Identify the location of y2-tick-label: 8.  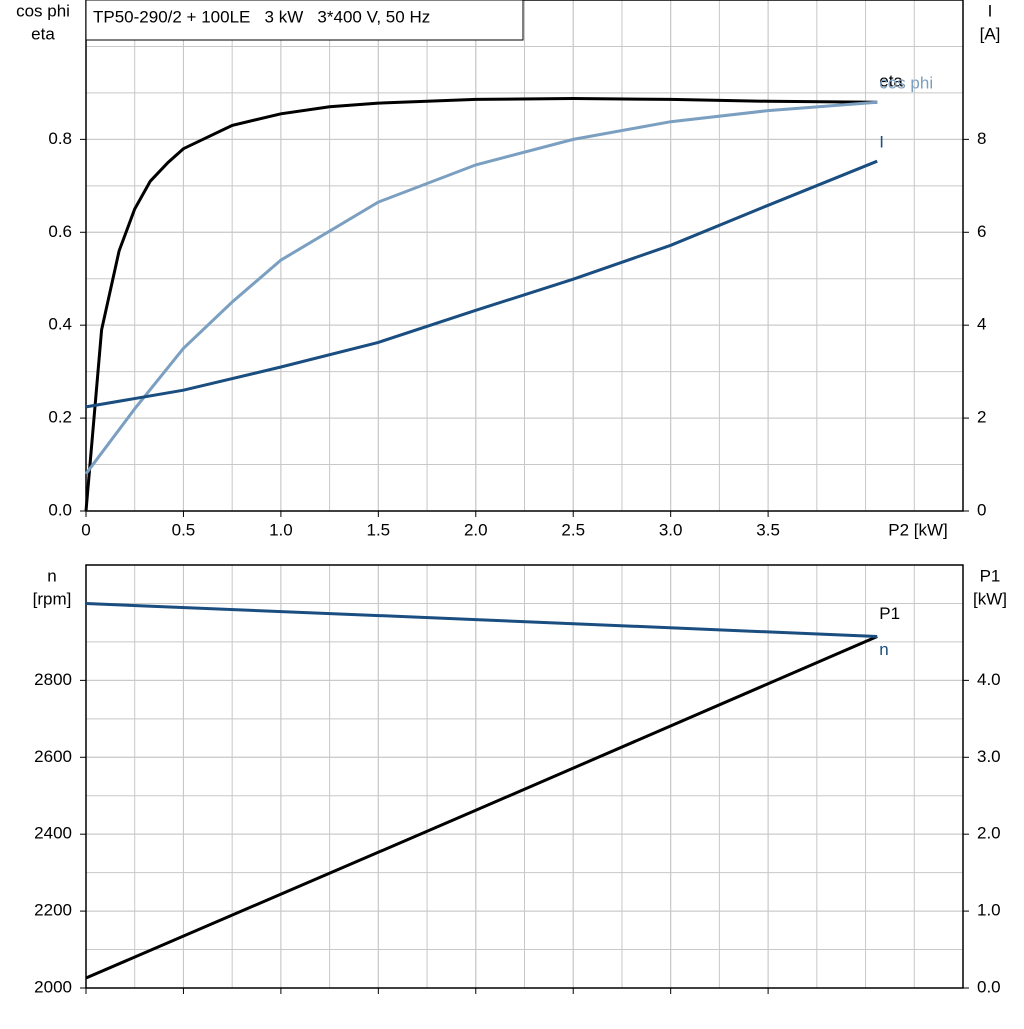
(981, 138).